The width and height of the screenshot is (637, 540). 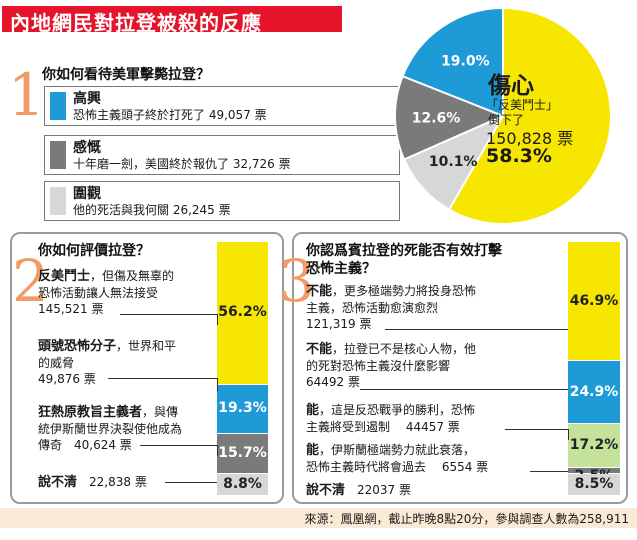 What do you see at coordinates (397, 458) in the screenshot?
I see `q3-item-4: 能，伊斯蘭極端勢力就此衰落， 恐怖主義時代將會過去 6554 票` at bounding box center [397, 458].